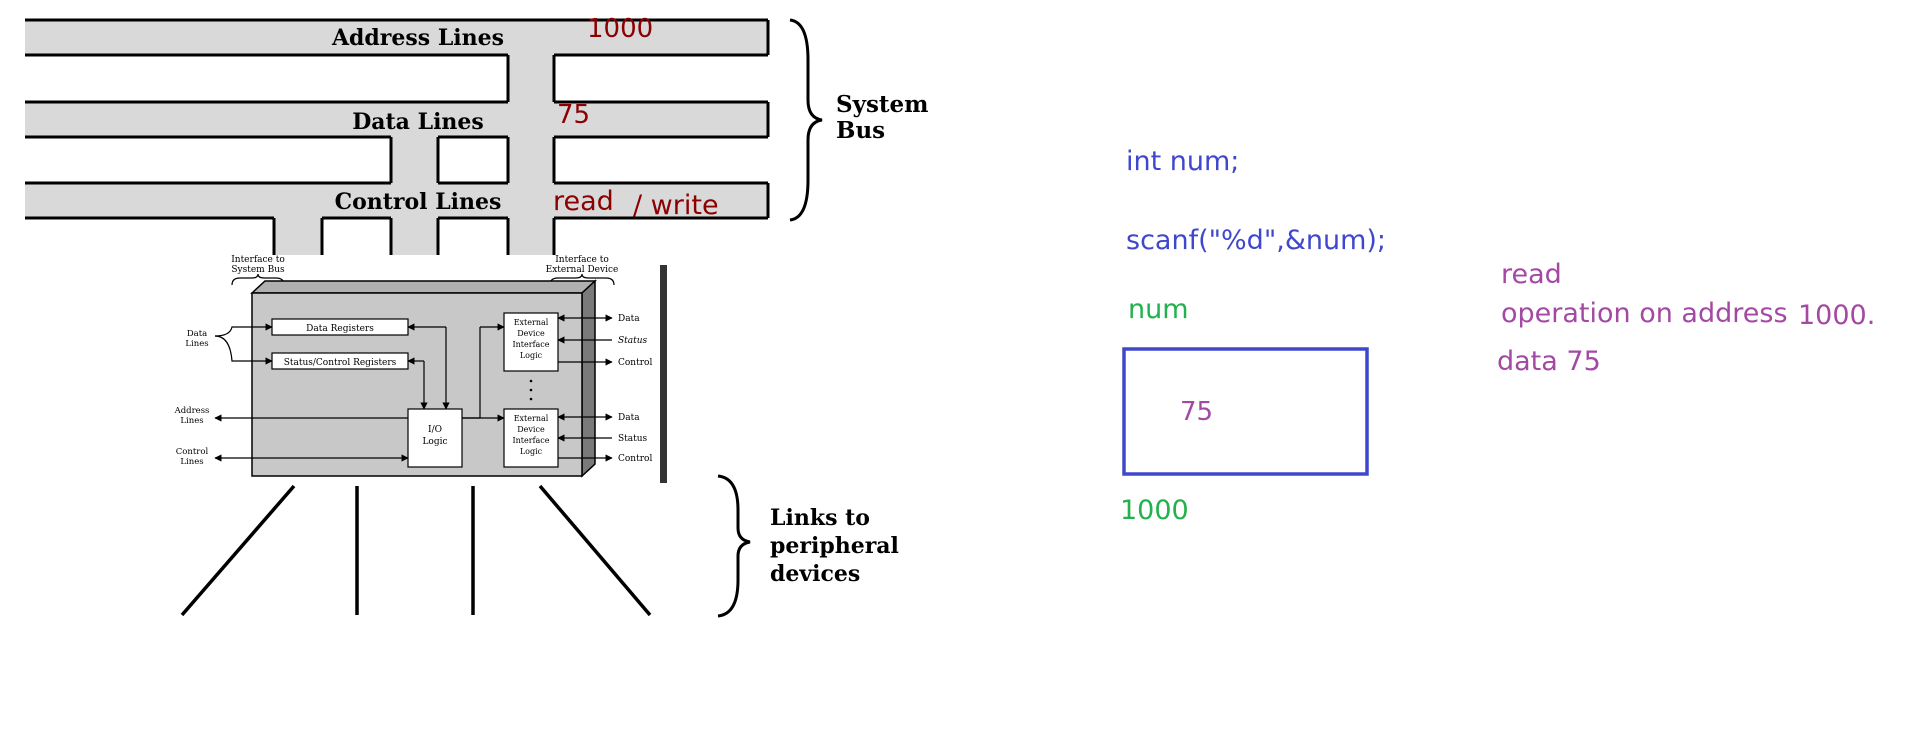 This screenshot has width=1914, height=734. Describe the element at coordinates (1183, 161) in the screenshot. I see `code-declaration: int num;` at that location.